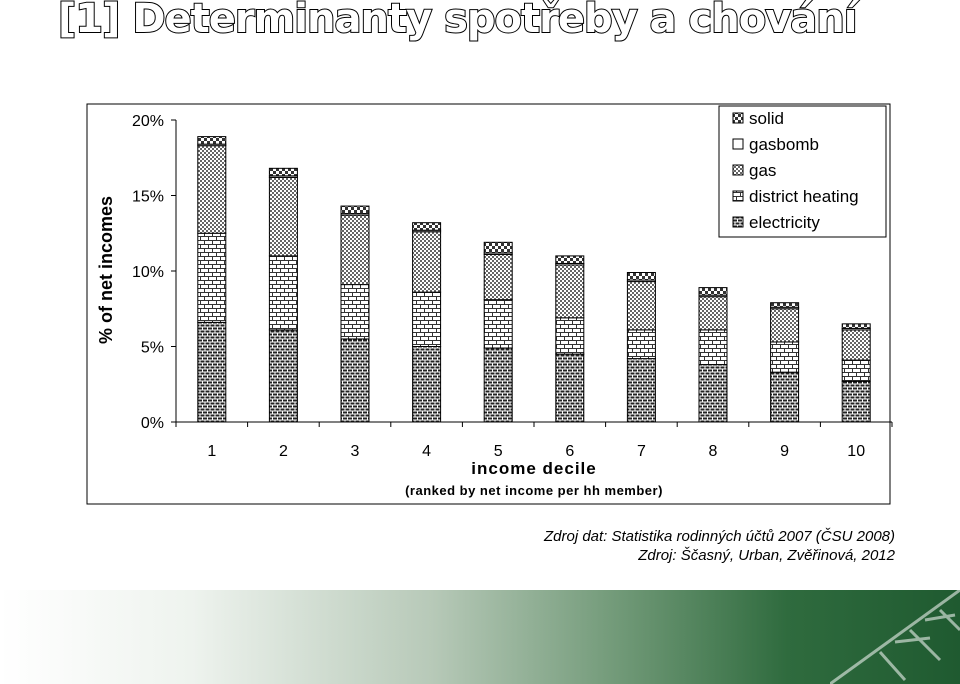  I want to click on x-tick-label: 3, so click(355, 451).